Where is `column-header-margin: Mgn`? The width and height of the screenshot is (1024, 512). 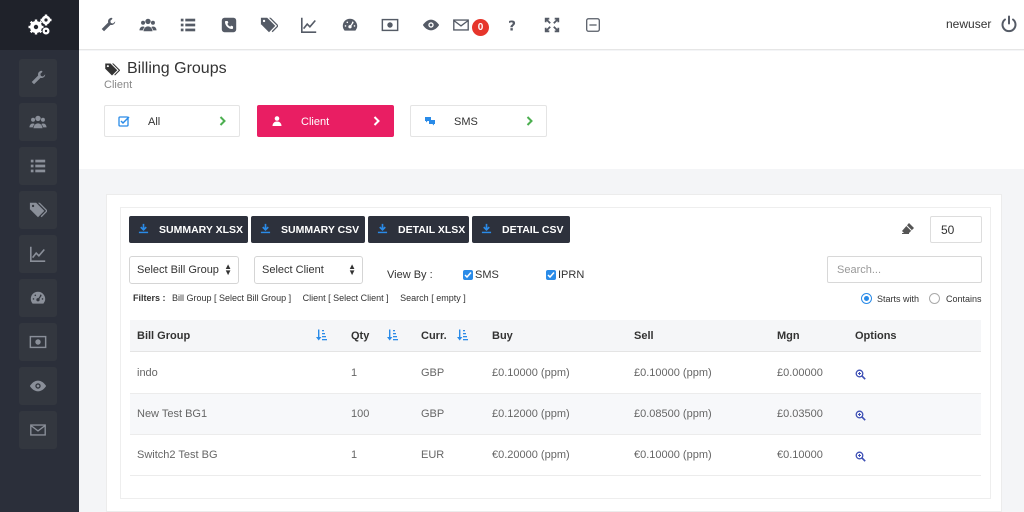
column-header-margin: Mgn is located at coordinates (788, 336).